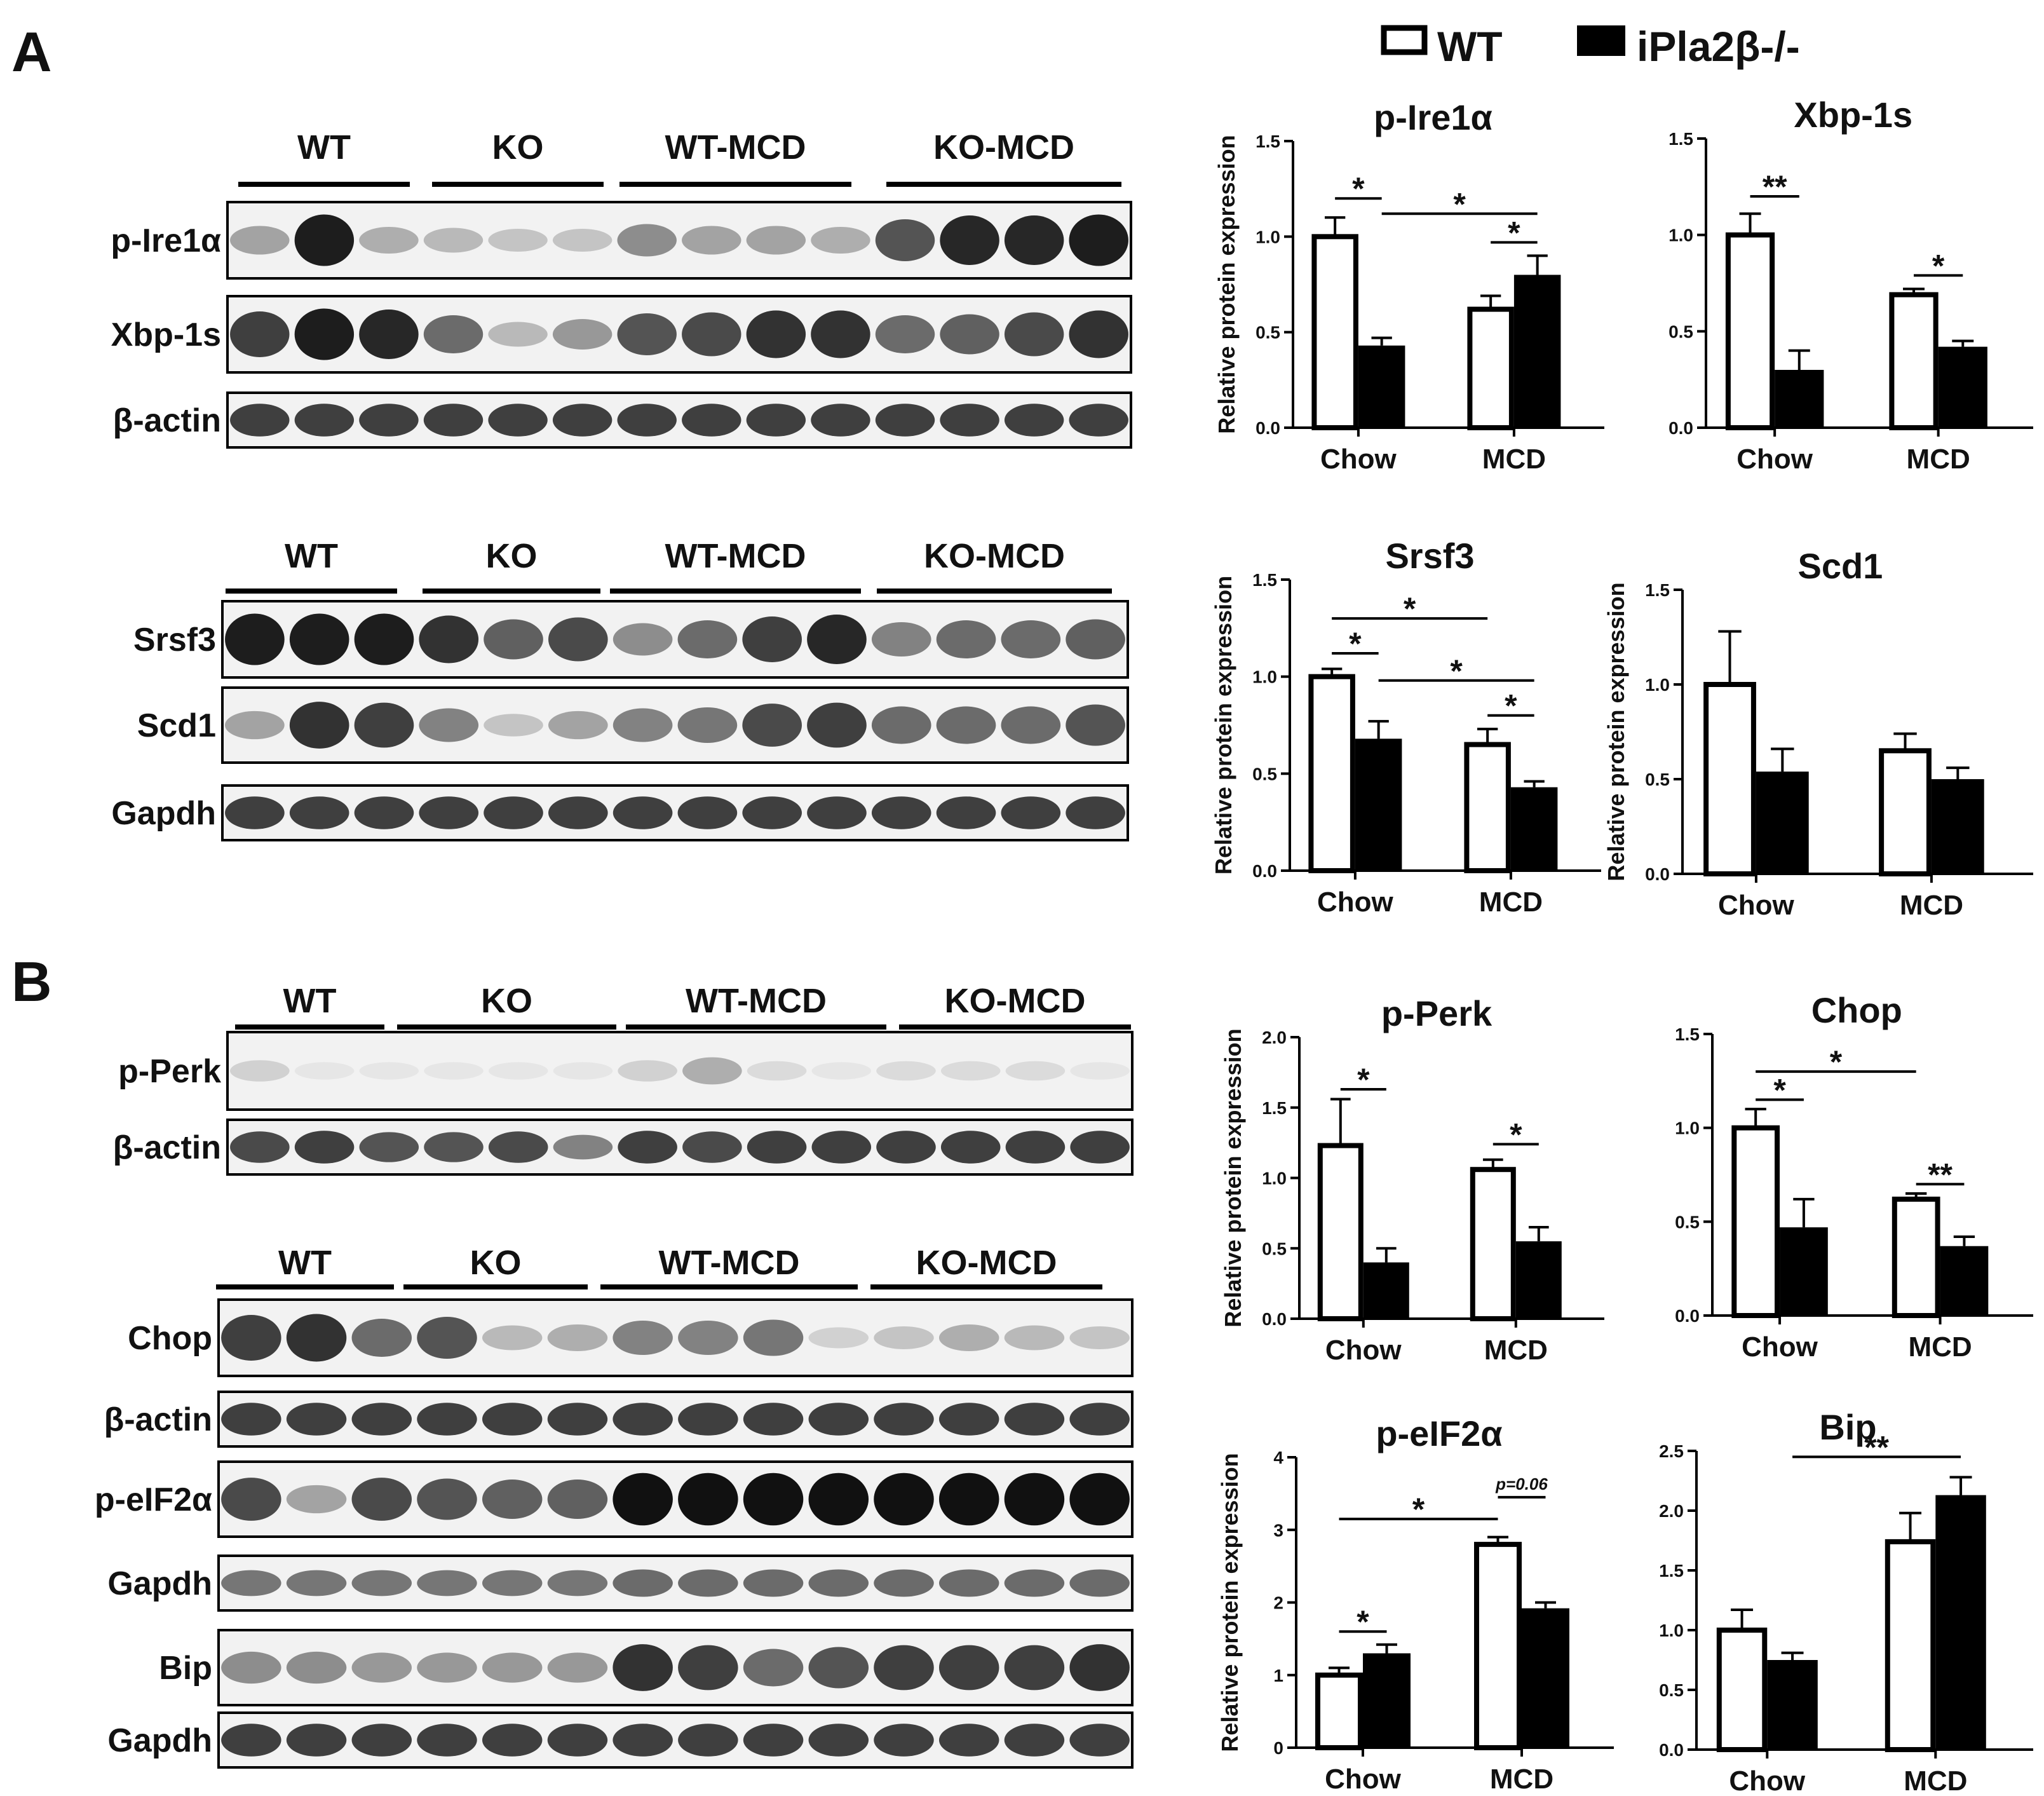 The image size is (2044, 1796). Describe the element at coordinates (620, 1740) in the screenshot. I see `blot-row-gapdh: Gapdh` at that location.